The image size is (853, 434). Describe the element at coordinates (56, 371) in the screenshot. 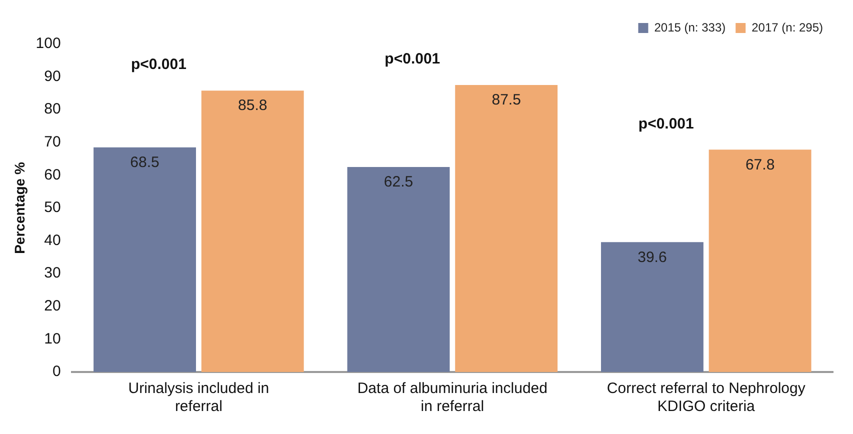

I see `y-tick-label: 0` at that location.